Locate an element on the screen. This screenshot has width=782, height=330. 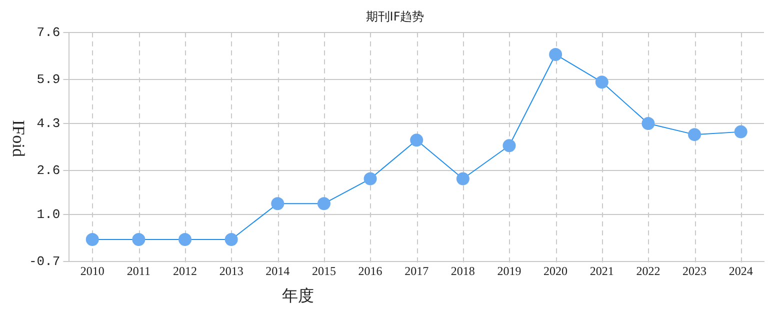
x-tick-label: 2010 is located at coordinates (92, 271).